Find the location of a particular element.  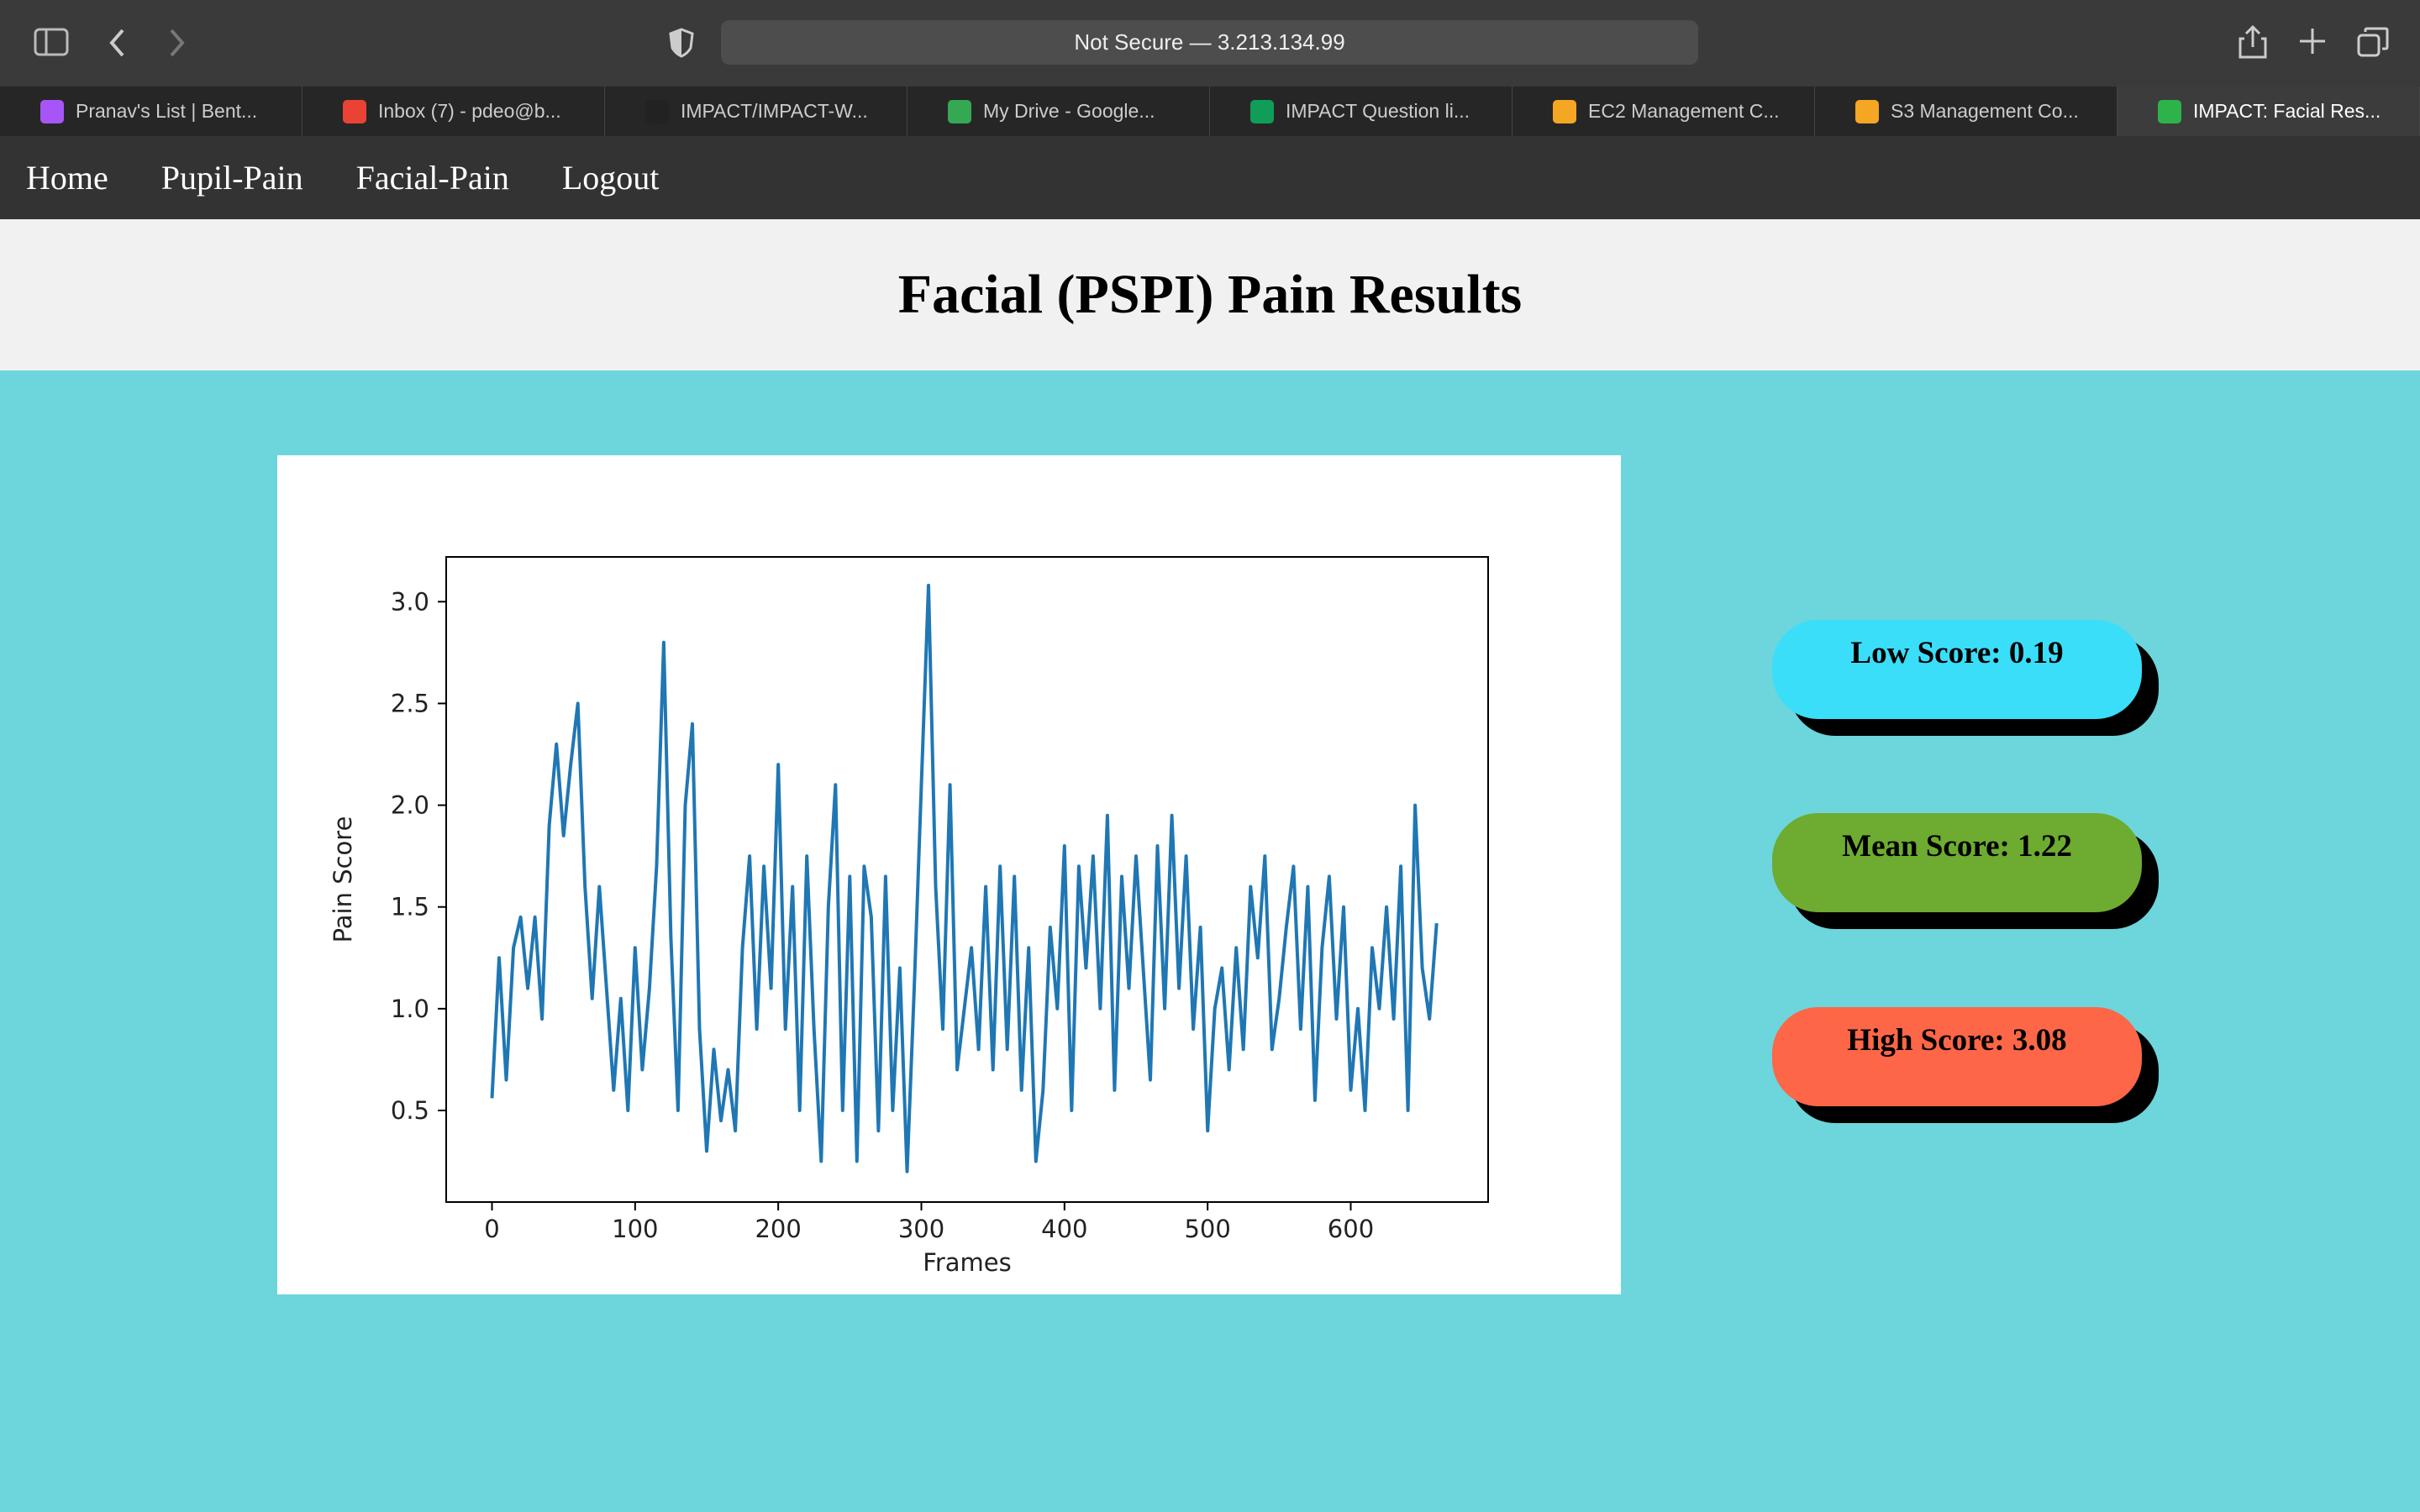

y-tick-label: 1.0 is located at coordinates (410, 1009).